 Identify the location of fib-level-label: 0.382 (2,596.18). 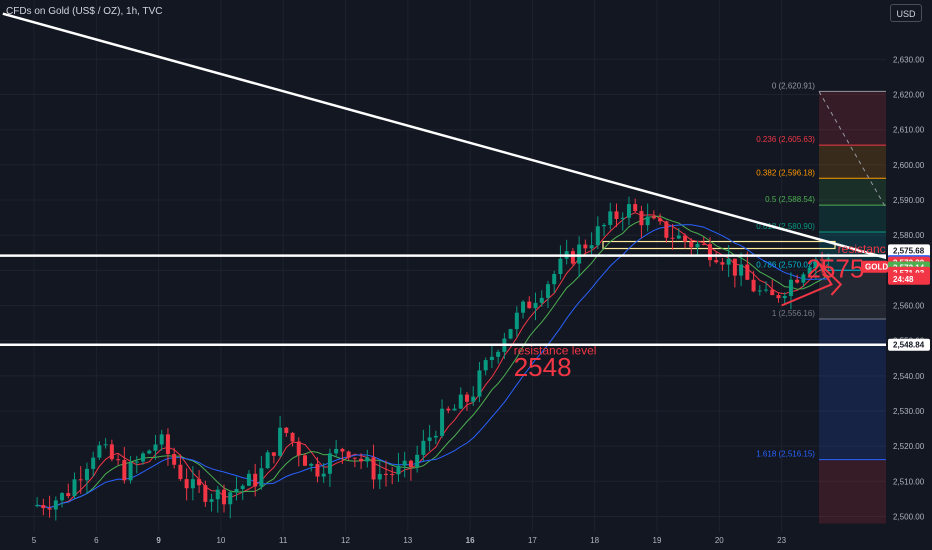
(785, 172).